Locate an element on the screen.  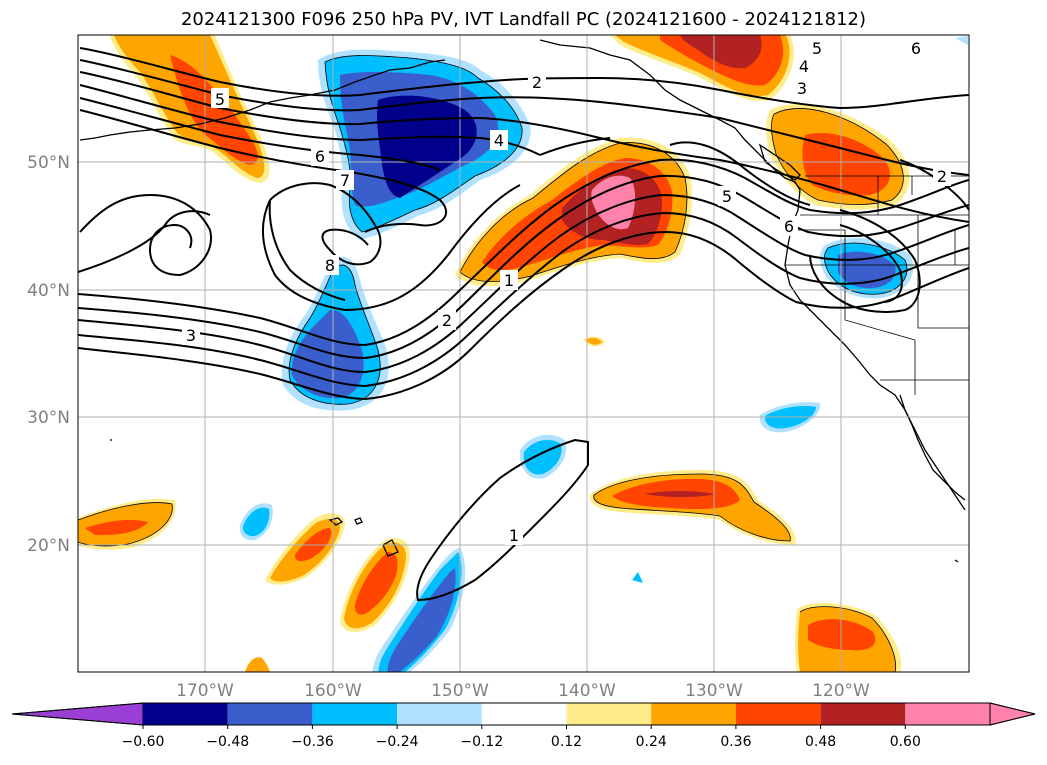
latitude-labels: 50°N 40°N 30°N 20°N is located at coordinates (48, 354).